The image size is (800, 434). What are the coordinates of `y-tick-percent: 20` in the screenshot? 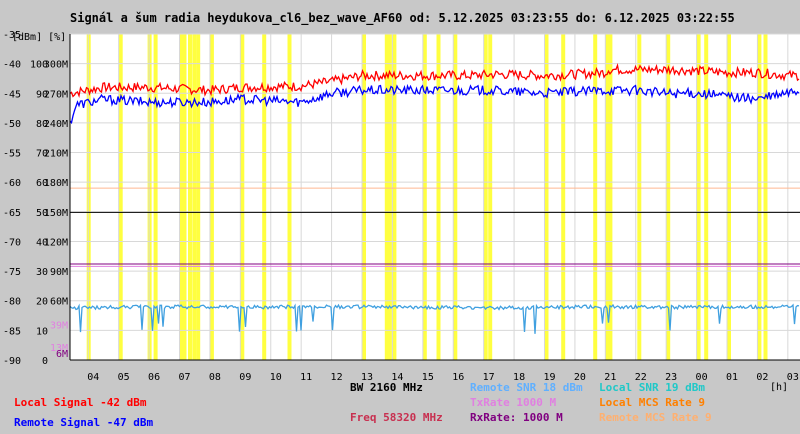 It's located at (42, 302).